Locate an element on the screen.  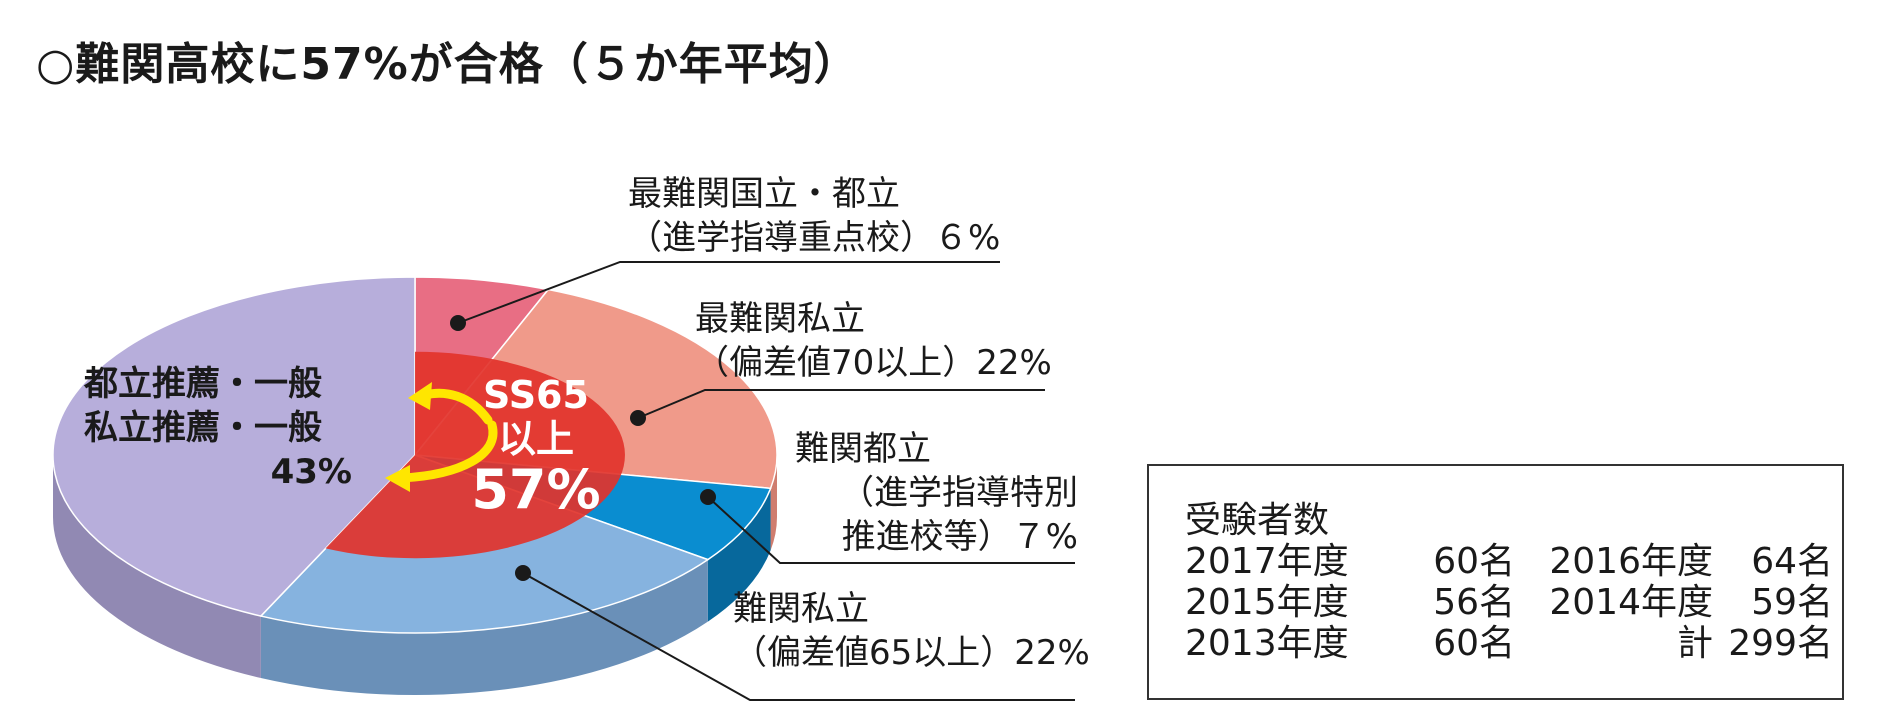
stats-heading: 受験者数 is located at coordinates (1257, 520).